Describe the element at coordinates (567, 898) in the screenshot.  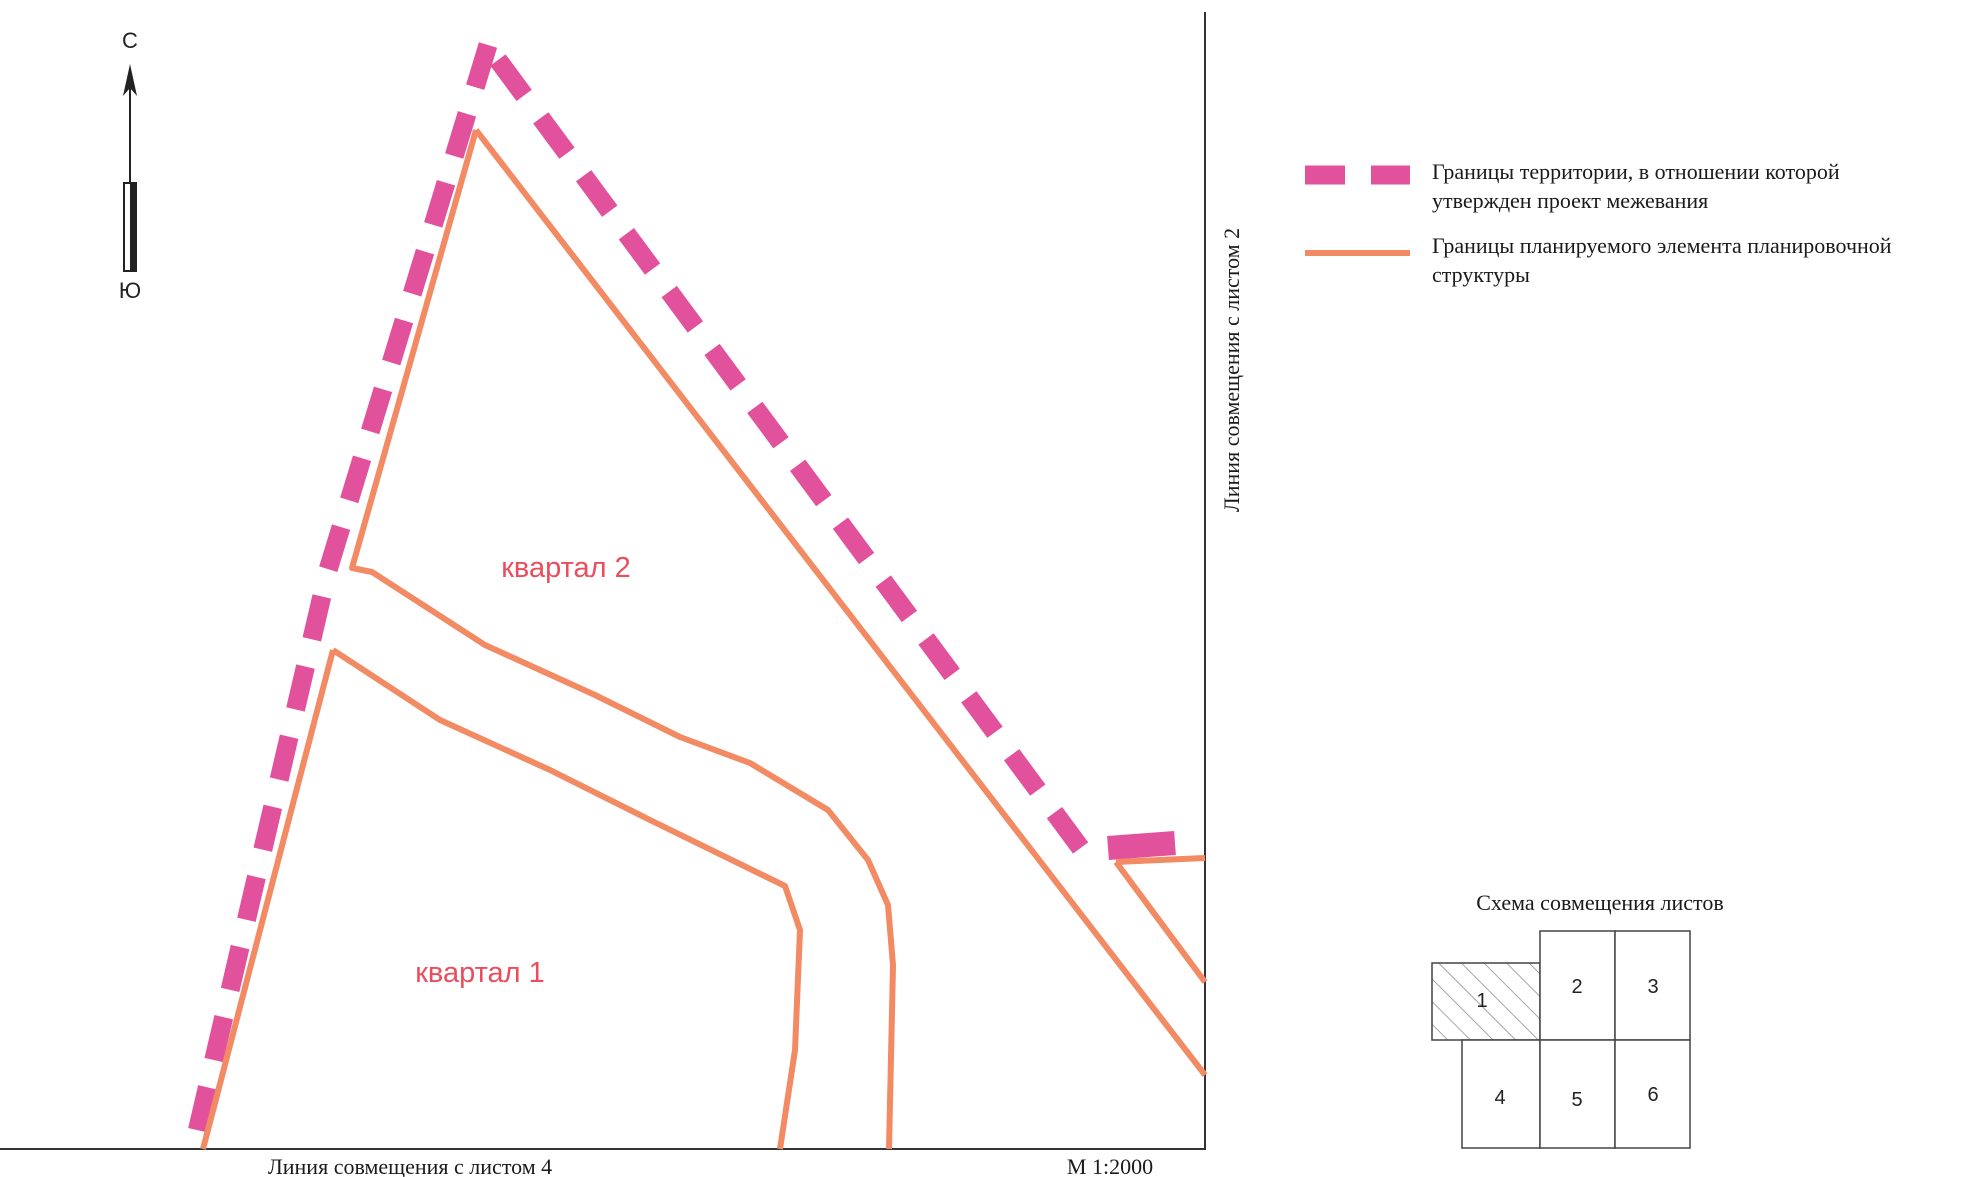
I see `block-1-boundary` at that location.